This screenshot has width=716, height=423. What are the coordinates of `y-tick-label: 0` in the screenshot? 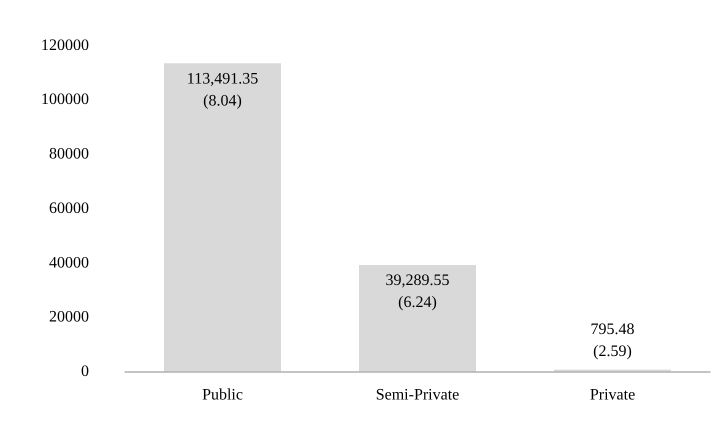 It's located at (85, 371).